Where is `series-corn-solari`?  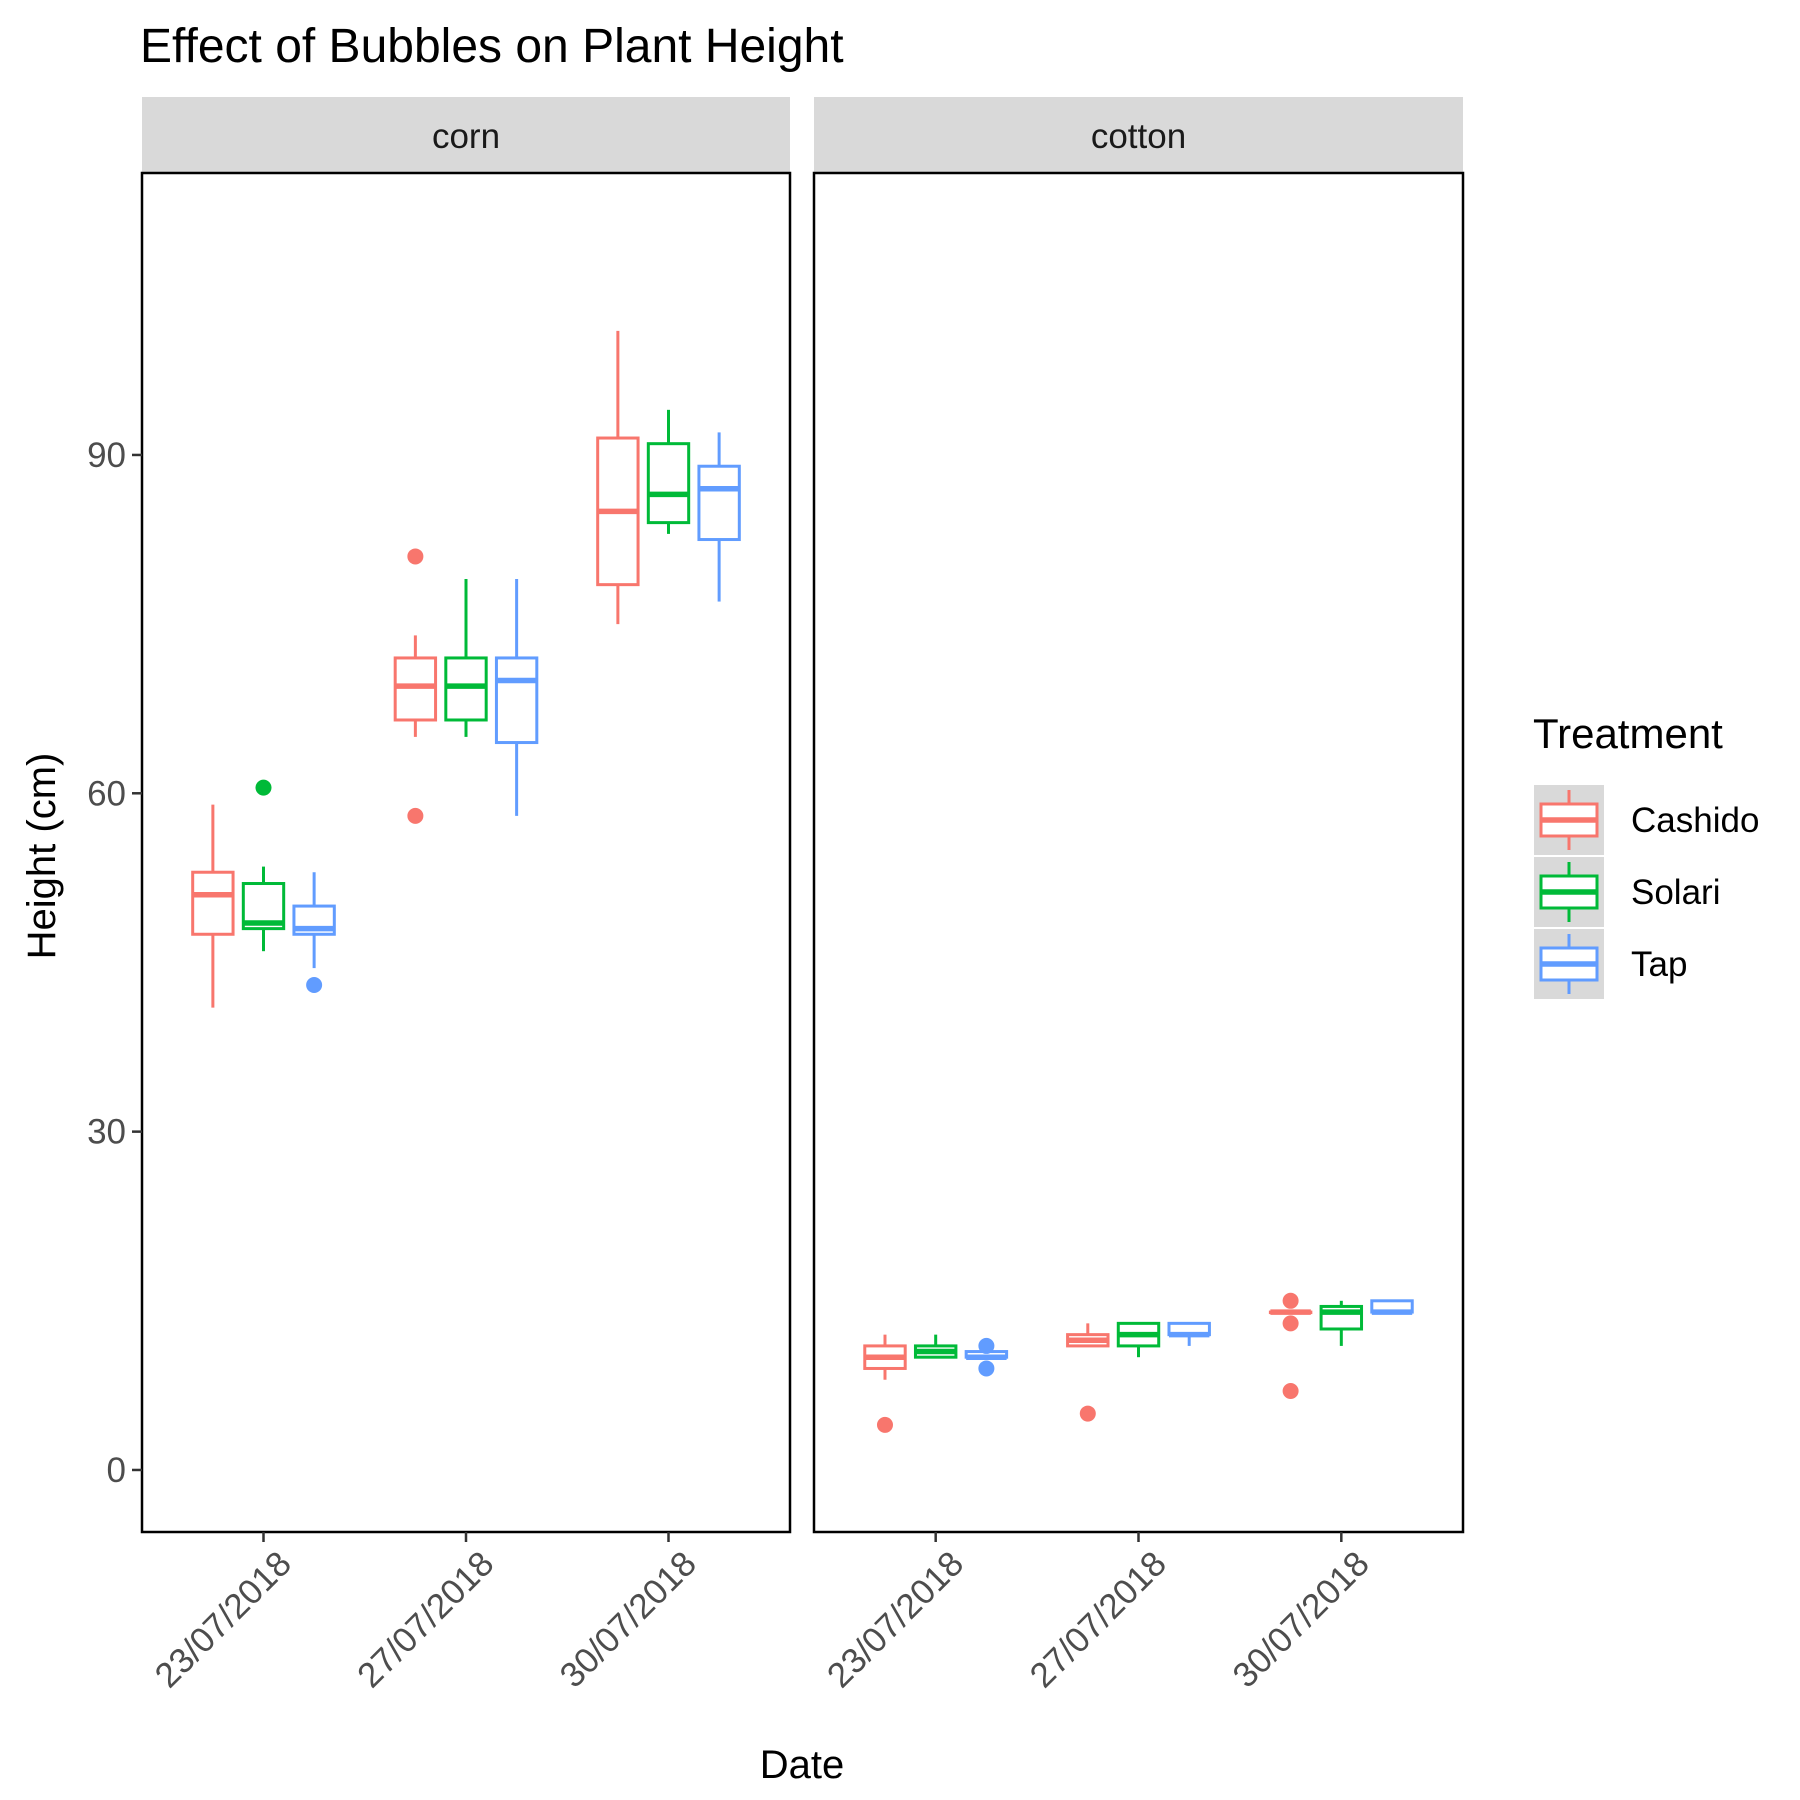 series-corn-solari is located at coordinates (466, 680).